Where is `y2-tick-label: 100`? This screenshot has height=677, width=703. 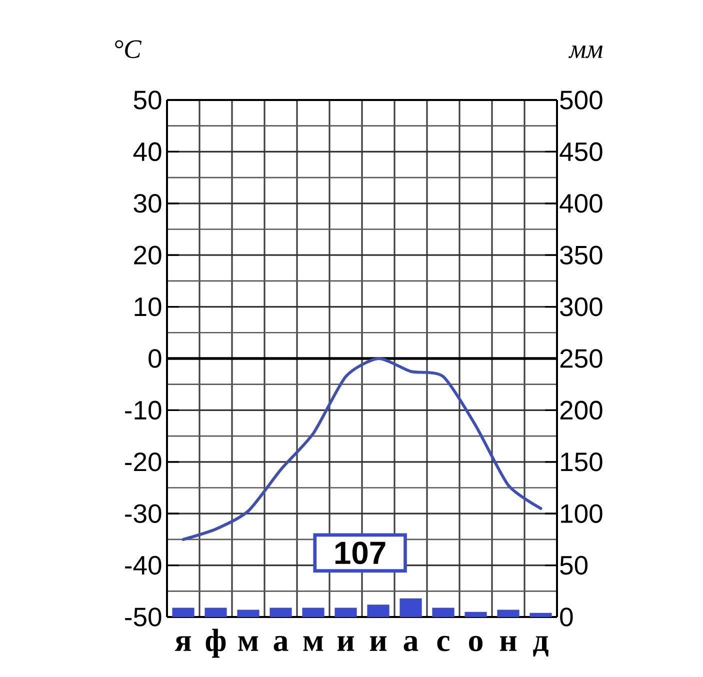
y2-tick-label: 100 is located at coordinates (581, 513).